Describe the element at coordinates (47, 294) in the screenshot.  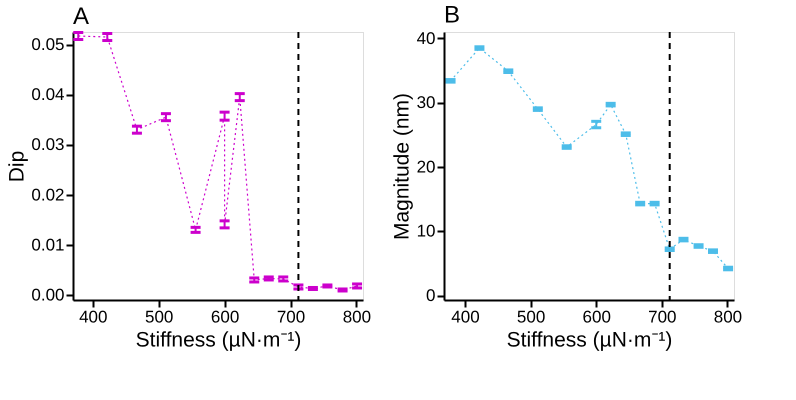
I see `y-tick-label: 0.00` at that location.